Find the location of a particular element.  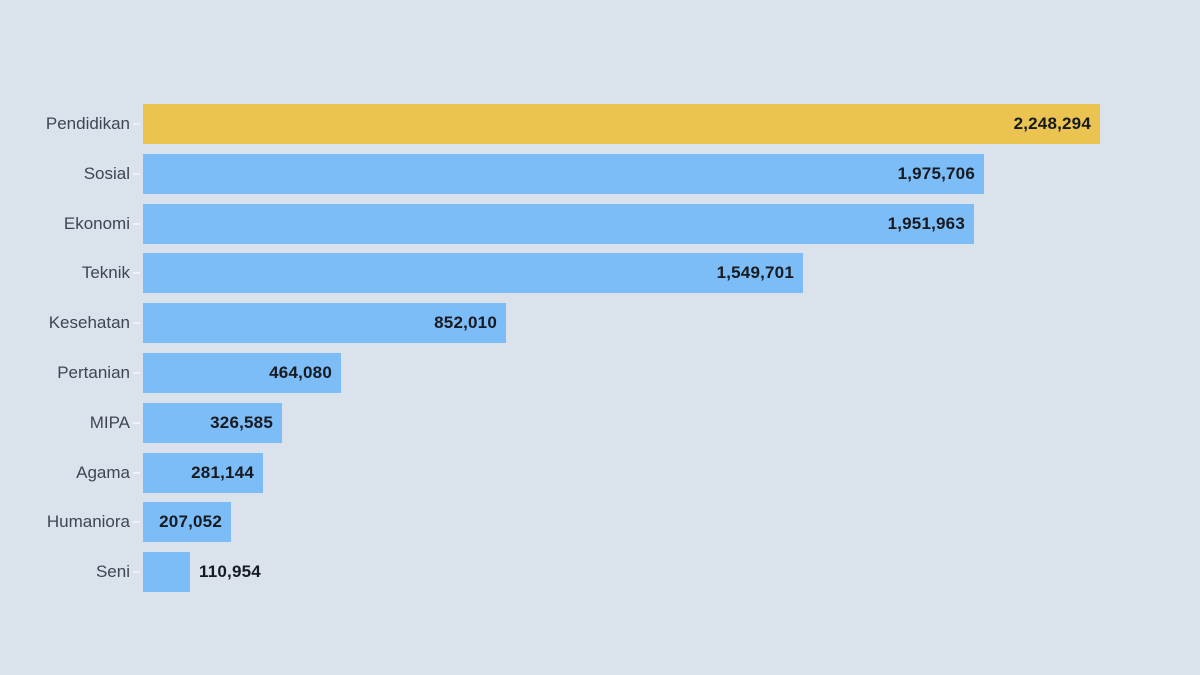

bar-track: 326,585 is located at coordinates (671, 422).